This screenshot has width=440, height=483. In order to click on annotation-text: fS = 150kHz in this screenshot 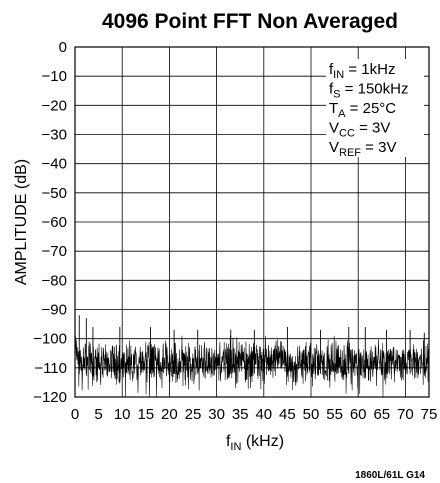, I will do `click(368, 91)`.